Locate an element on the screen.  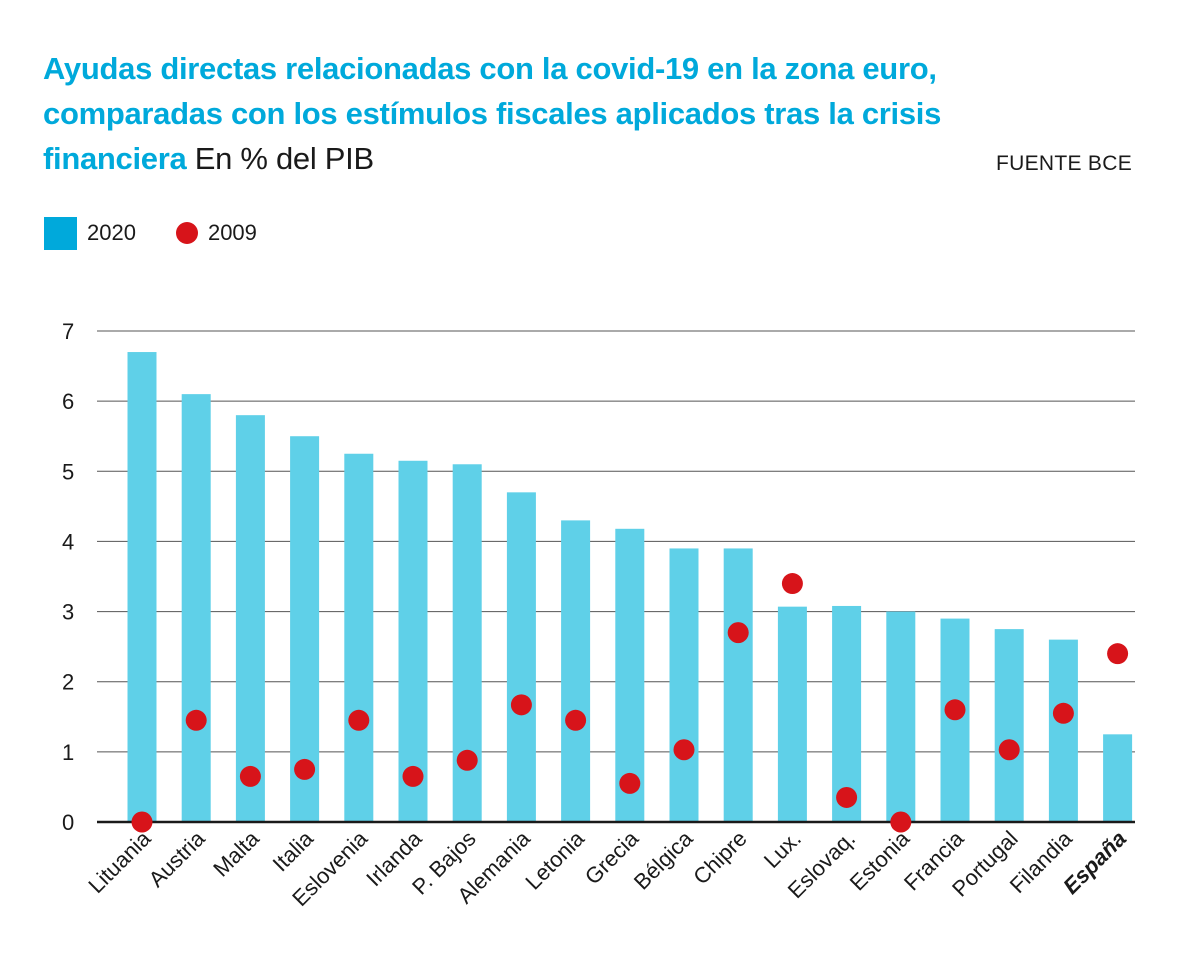
y-tick-label: 6 is located at coordinates (68, 401).